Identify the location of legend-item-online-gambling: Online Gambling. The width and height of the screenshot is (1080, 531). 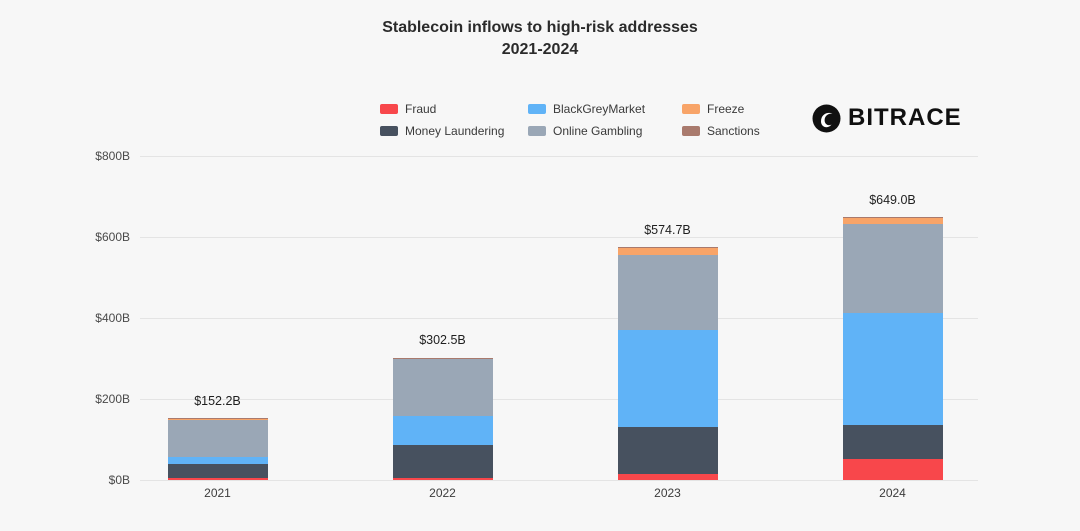
(605, 131).